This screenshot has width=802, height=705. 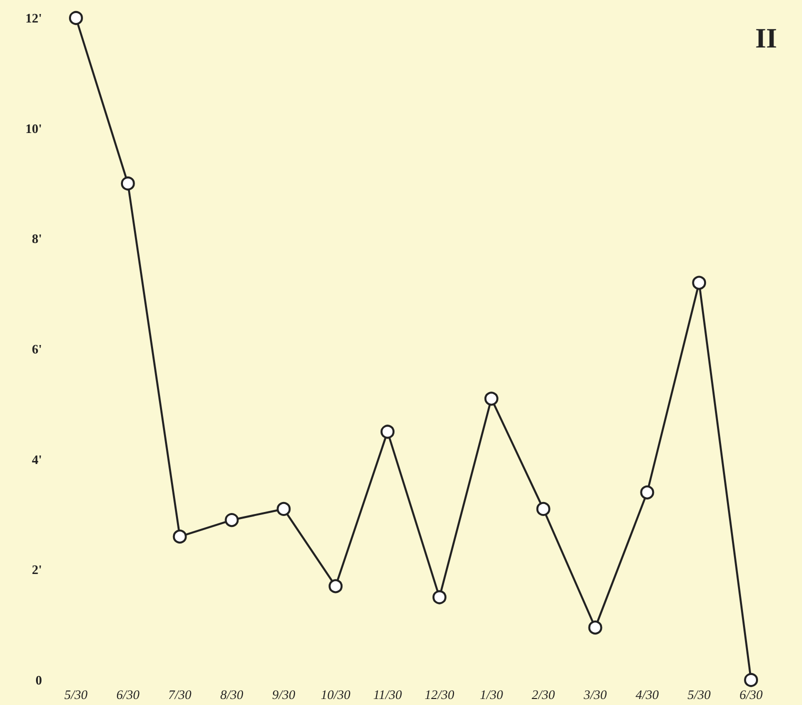 I want to click on x-tick-label: 10/30, so click(x=335, y=694).